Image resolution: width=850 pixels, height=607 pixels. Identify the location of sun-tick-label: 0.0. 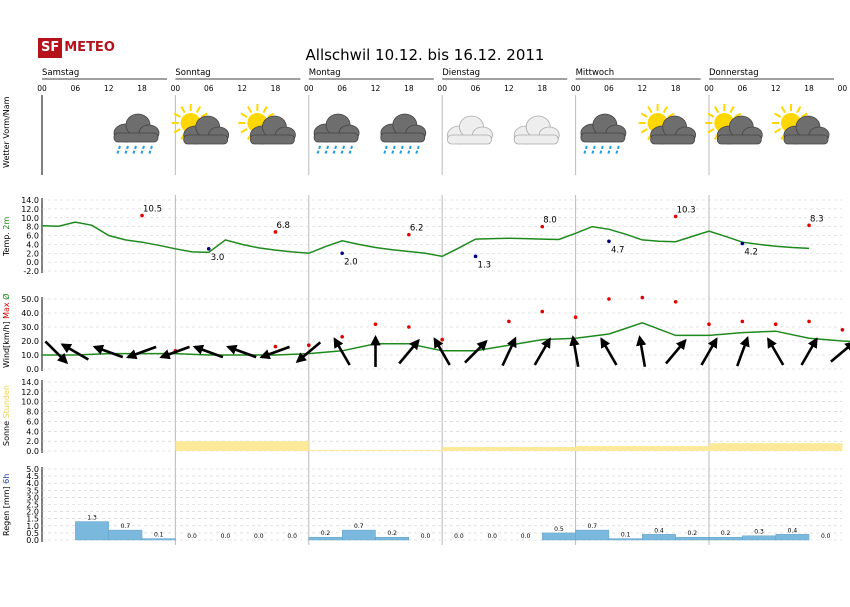
(32, 451).